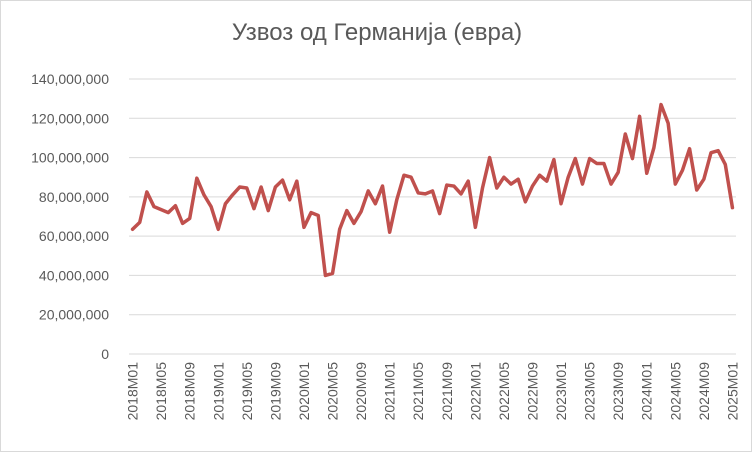 The image size is (752, 452). What do you see at coordinates (218, 391) in the screenshot?
I see `x-tick-label: 2019M01` at bounding box center [218, 391].